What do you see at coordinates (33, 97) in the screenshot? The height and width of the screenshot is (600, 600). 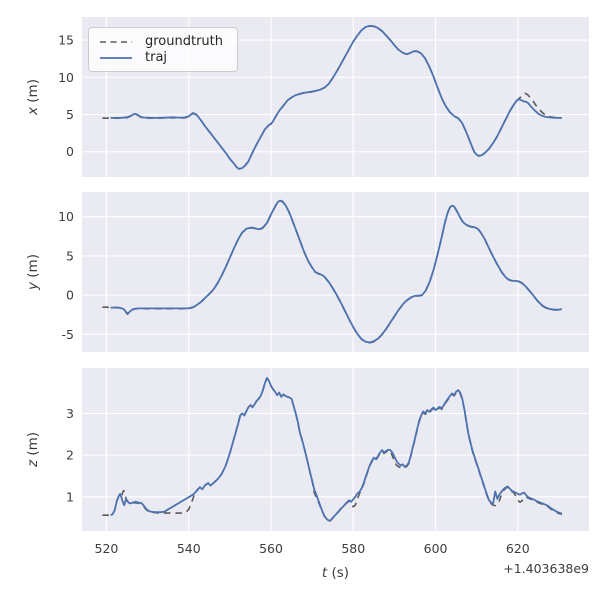 I see `y-axis-label: x (m)` at bounding box center [33, 97].